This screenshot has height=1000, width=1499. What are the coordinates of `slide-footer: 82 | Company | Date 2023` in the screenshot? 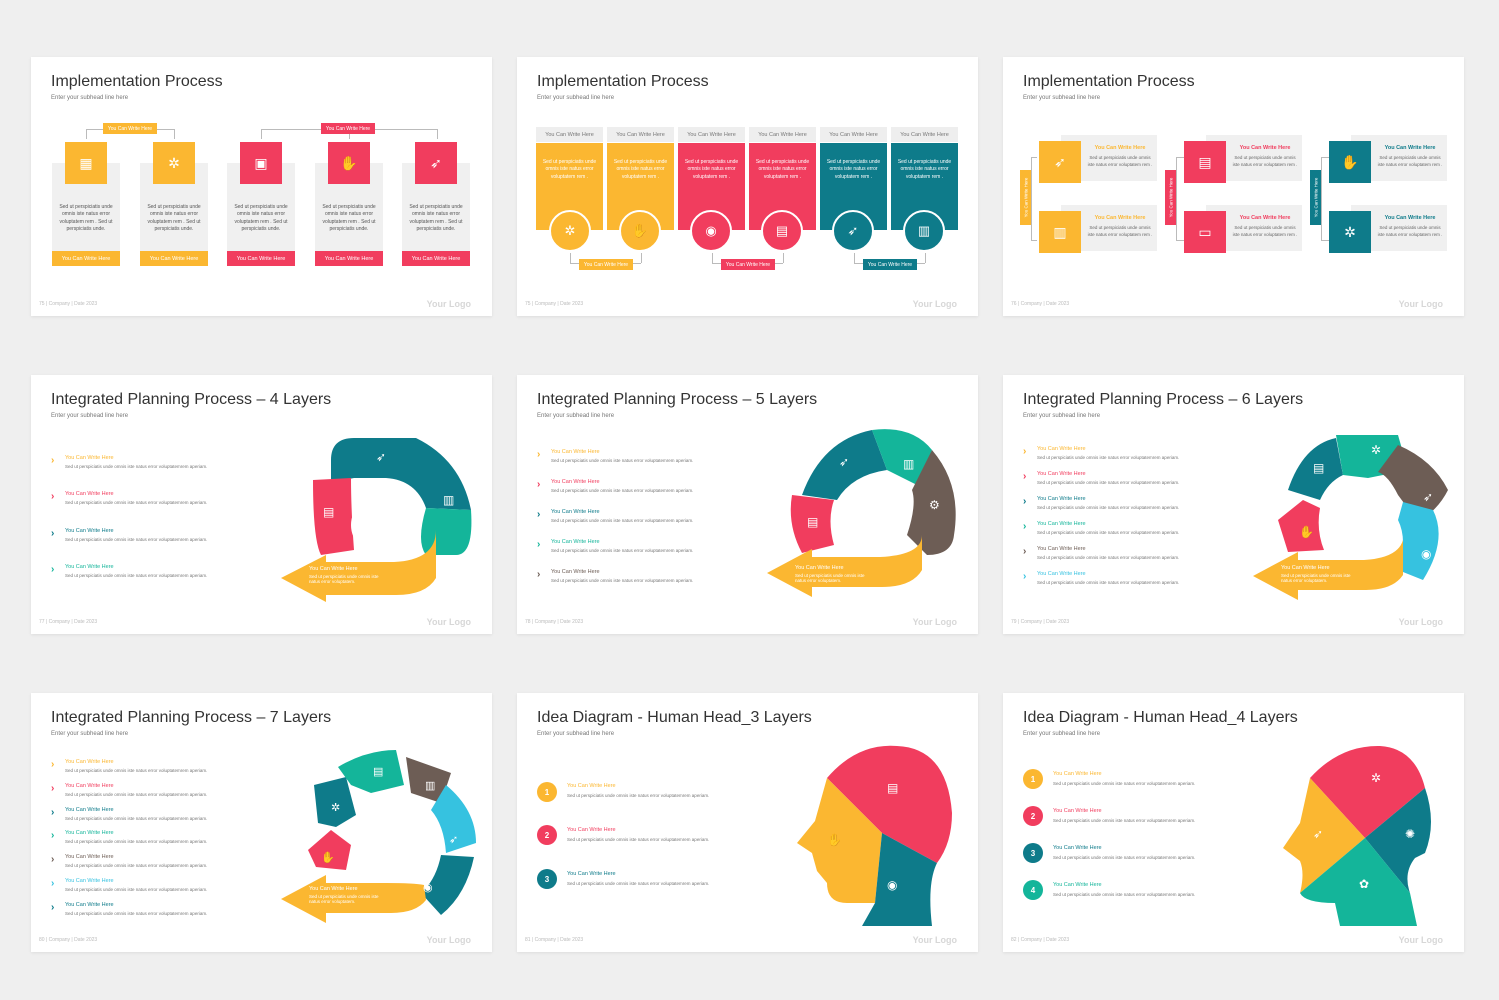 It's located at (1040, 940).